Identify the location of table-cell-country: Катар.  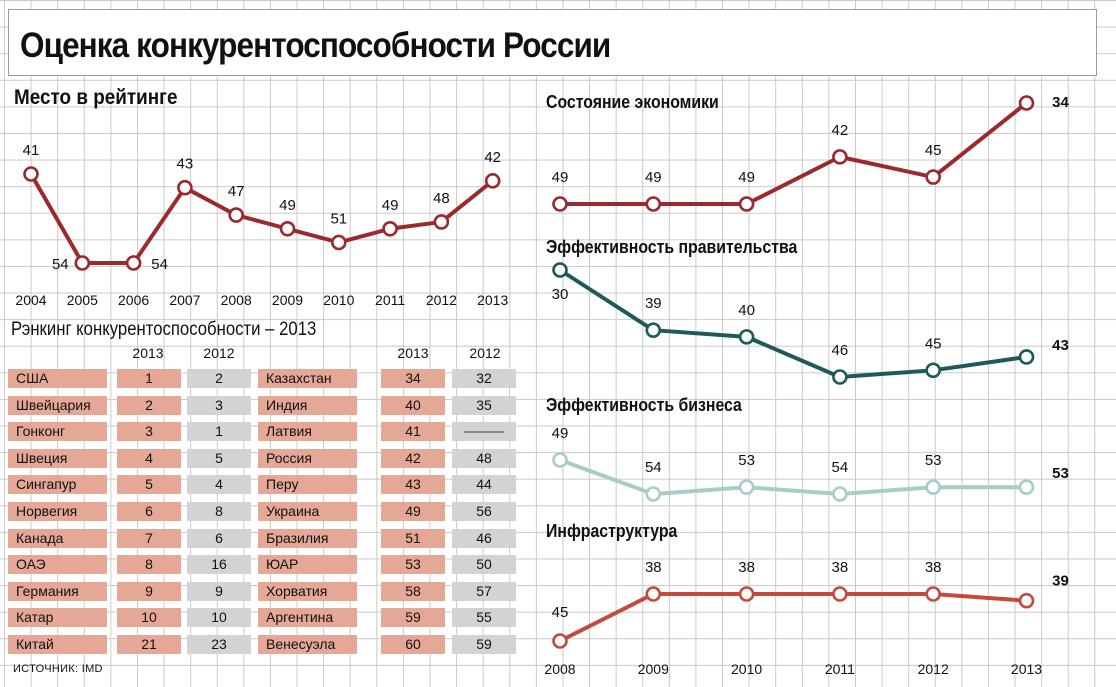
(57, 617).